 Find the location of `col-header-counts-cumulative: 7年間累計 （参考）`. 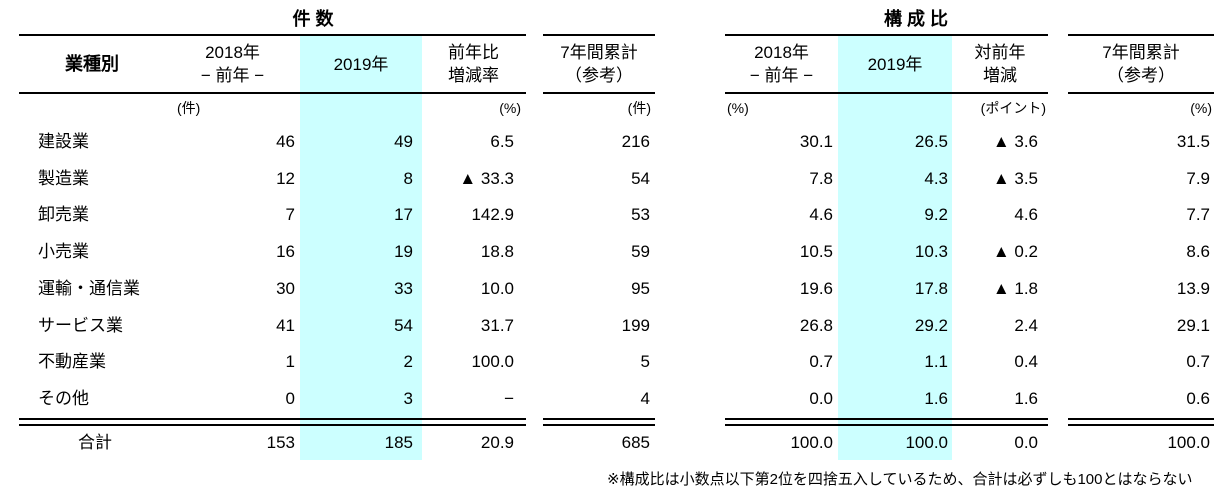

col-header-counts-cumulative: 7年間累計 （参考） is located at coordinates (599, 64).